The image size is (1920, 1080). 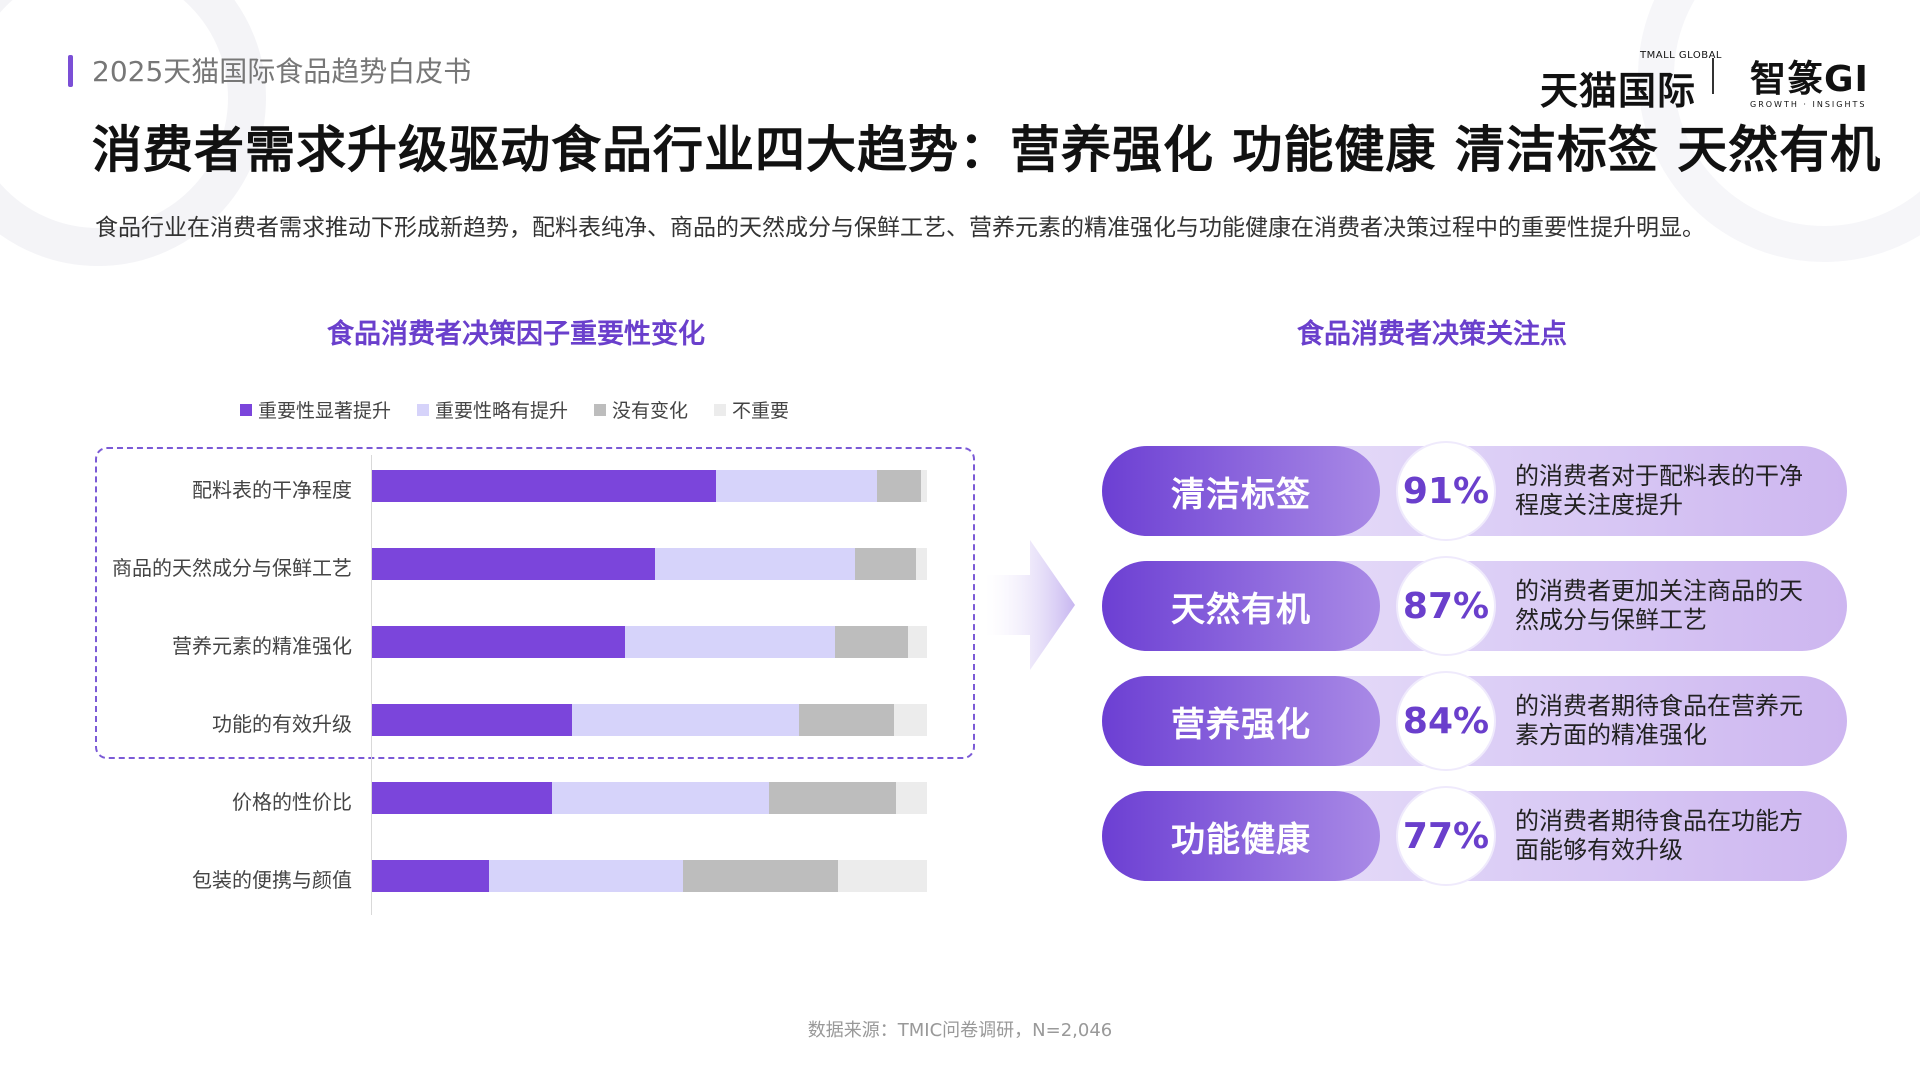 What do you see at coordinates (1659, 605) in the screenshot?
I see `insight-card-text: 的消费者更加关注商品的天然成分与保鲜工艺` at bounding box center [1659, 605].